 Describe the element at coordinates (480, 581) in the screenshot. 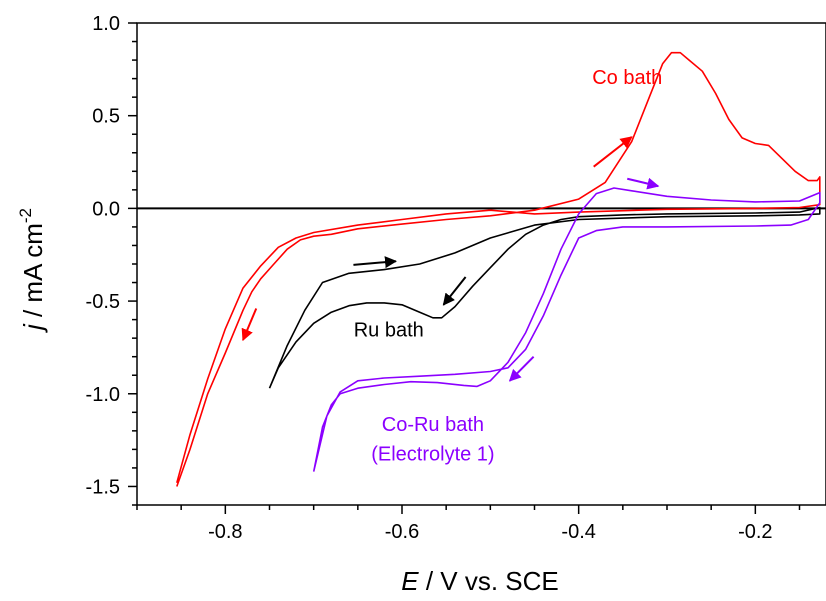

I see `x-axis-title: E / V vs. SCE` at that location.